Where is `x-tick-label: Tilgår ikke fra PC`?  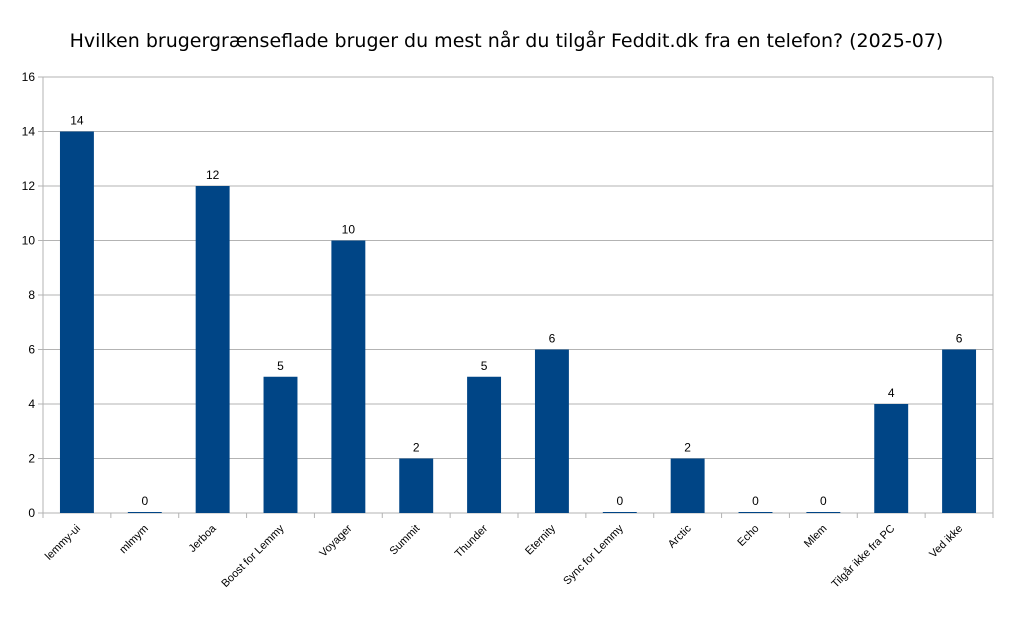 x-tick-label: Tilgår ikke fra PC is located at coordinates (863, 557).